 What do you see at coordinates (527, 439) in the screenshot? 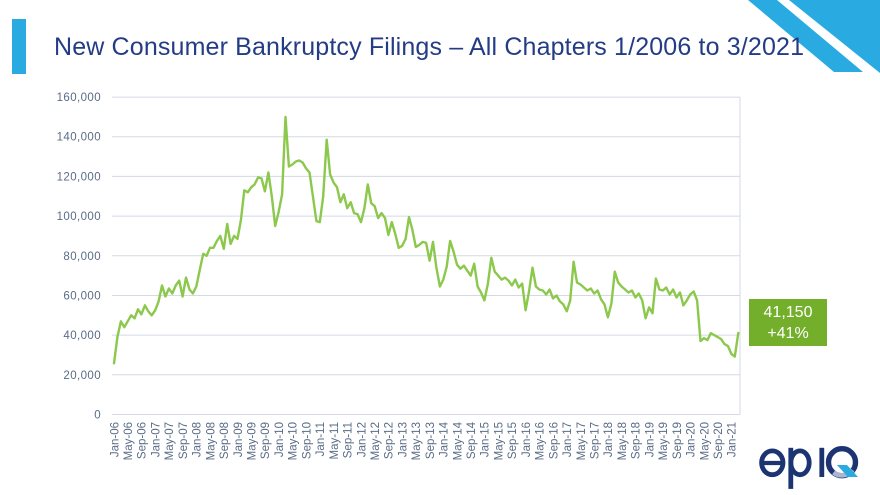
I see `svg-text: Jan-16` at bounding box center [527, 439].